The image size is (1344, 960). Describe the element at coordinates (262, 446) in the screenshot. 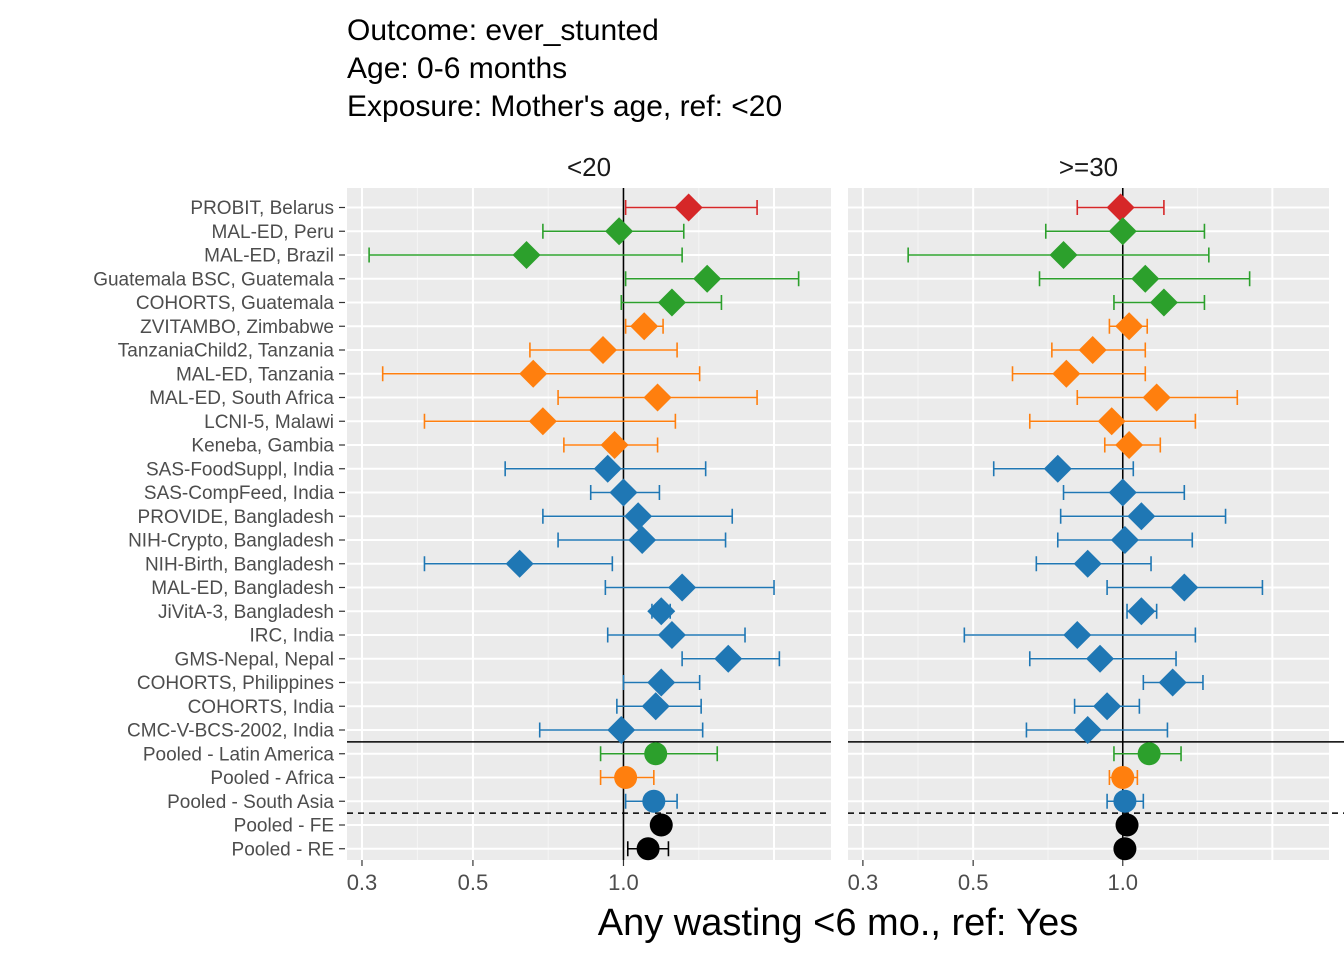

I see `y-tick-label: Keneba, Gambia` at that location.